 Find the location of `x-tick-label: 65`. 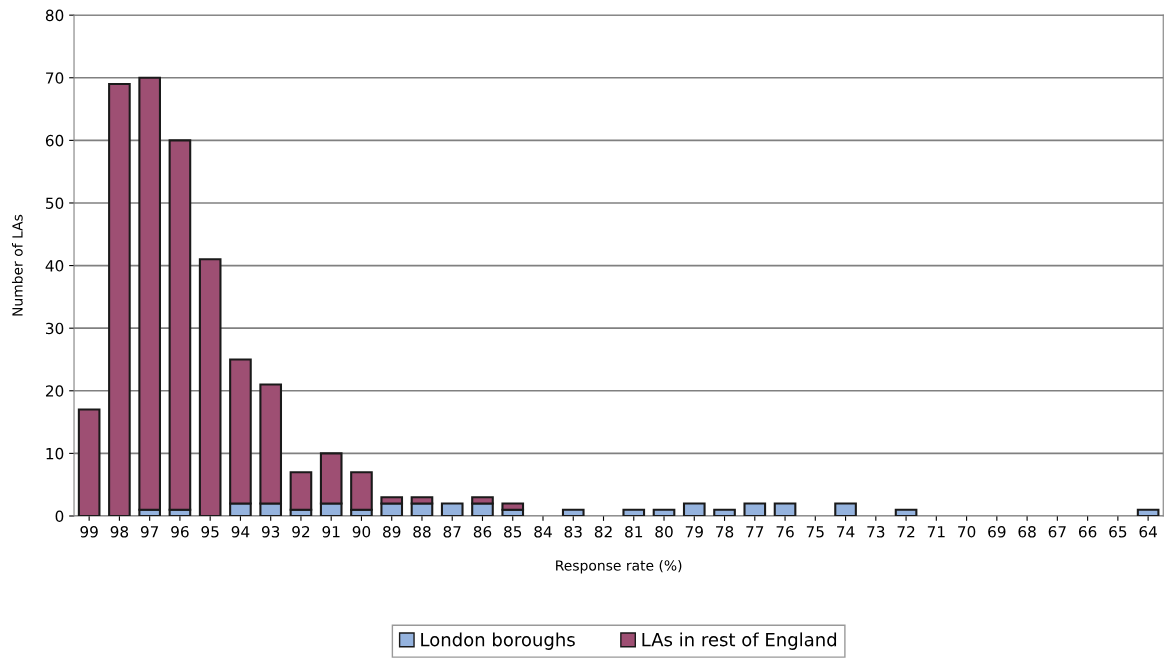

x-tick-label: 65 is located at coordinates (1118, 531).